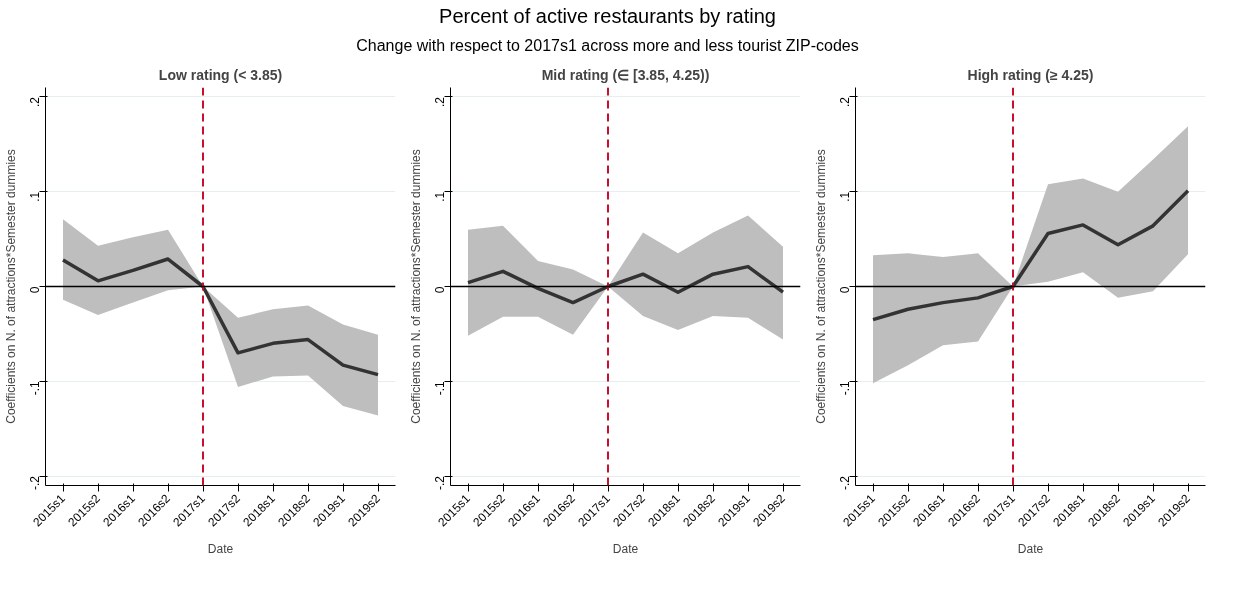 Image resolution: width=1241 pixels, height=592 pixels. I want to click on chart-title: High rating (≥ 4.25), so click(1030, 74).